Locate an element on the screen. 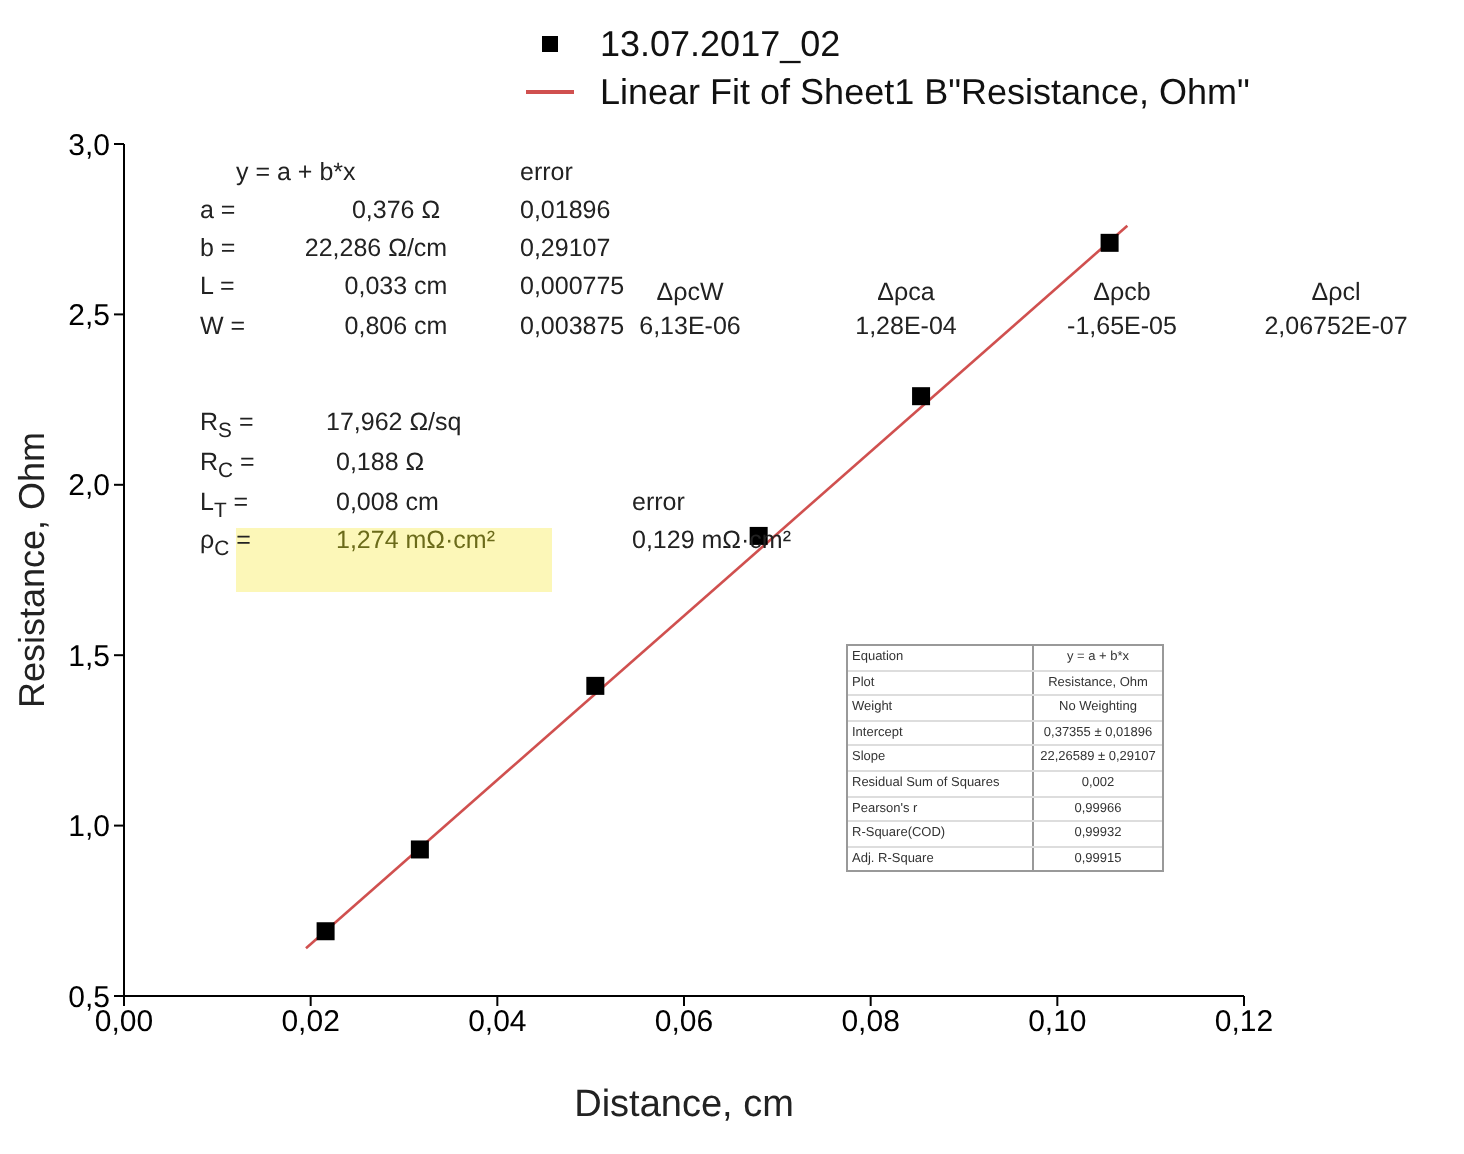 The image size is (1464, 1154). x-tick-label: 0,02 is located at coordinates (310, 1022).